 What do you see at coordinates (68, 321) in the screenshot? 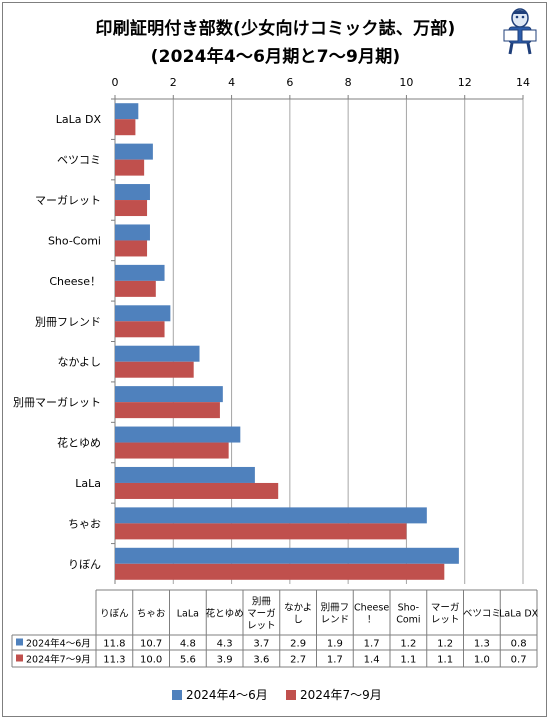
I see `category-label: 別冊フレンド` at bounding box center [68, 321].